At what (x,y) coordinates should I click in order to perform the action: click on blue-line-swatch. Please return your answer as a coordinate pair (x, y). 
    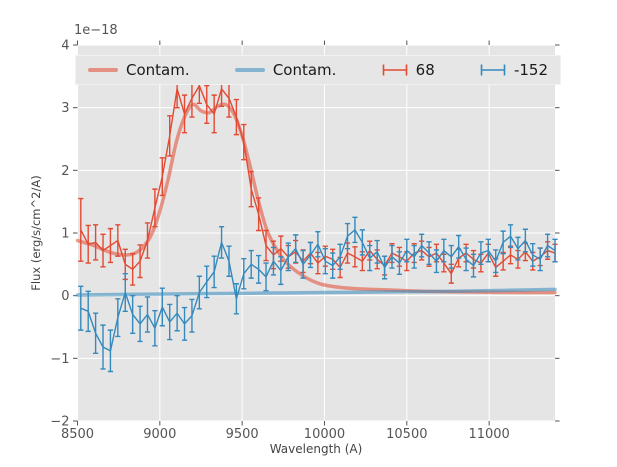
    Looking at the image, I should click on (249, 70).